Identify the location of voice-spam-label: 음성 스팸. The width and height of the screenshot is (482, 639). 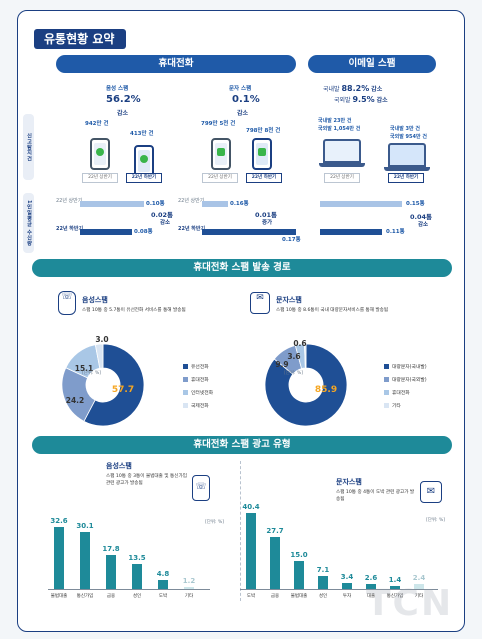
(117, 89).